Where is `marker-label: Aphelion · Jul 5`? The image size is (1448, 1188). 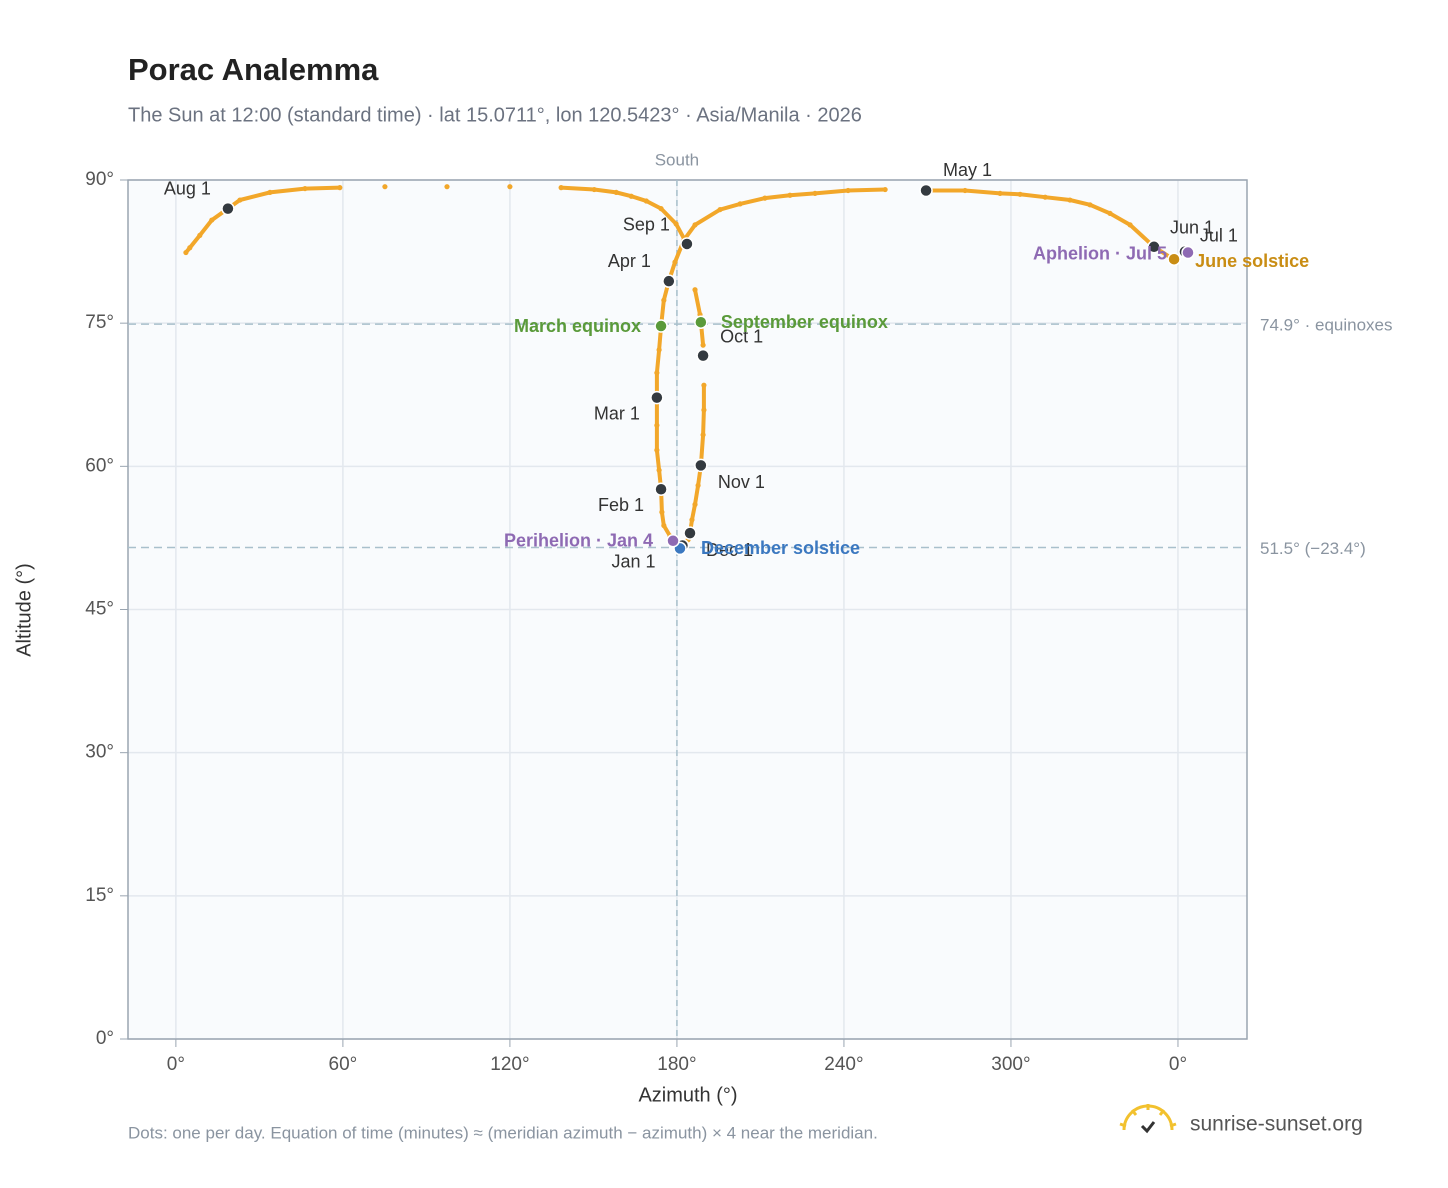
marker-label: Aphelion · Jul 5 is located at coordinates (1100, 253).